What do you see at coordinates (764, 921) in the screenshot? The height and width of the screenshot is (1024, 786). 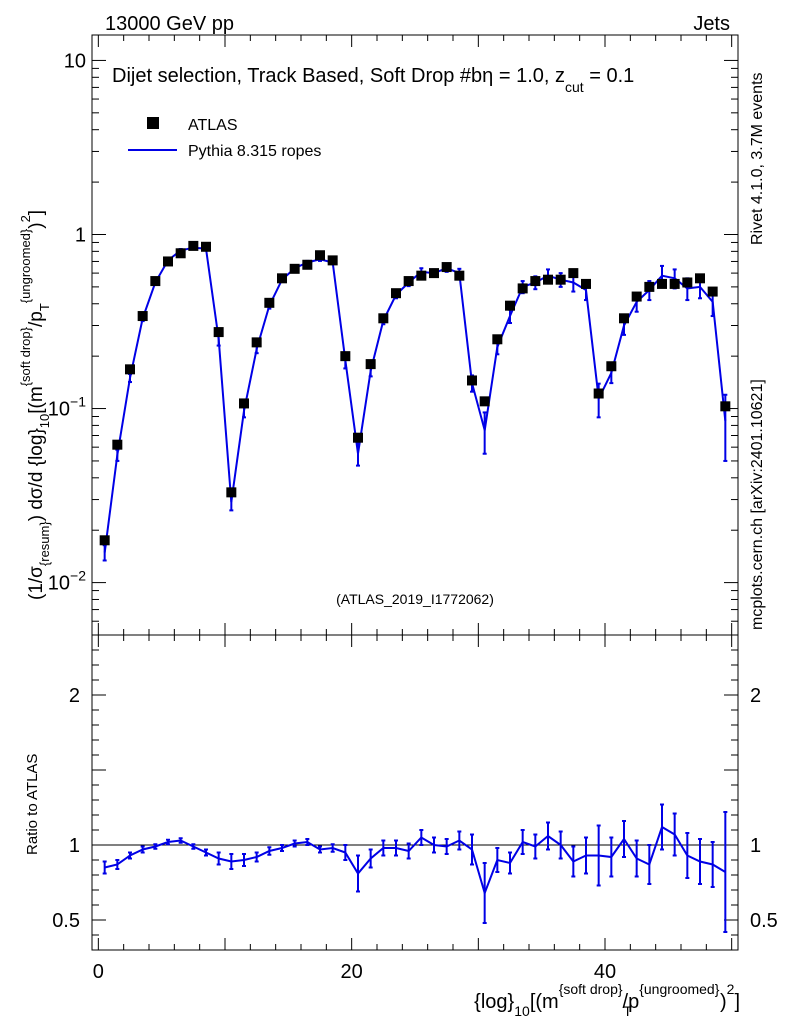 I see `ratio-tick-label-right: 0.5` at bounding box center [764, 921].